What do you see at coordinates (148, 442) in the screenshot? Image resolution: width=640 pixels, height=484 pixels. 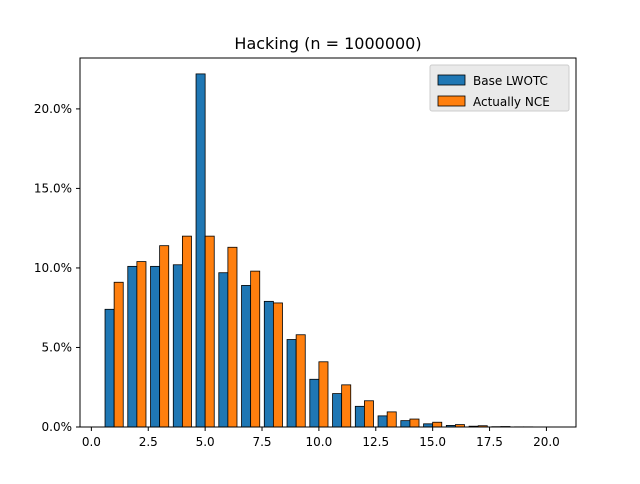 I see `x-tick-label: 2.5` at bounding box center [148, 442].